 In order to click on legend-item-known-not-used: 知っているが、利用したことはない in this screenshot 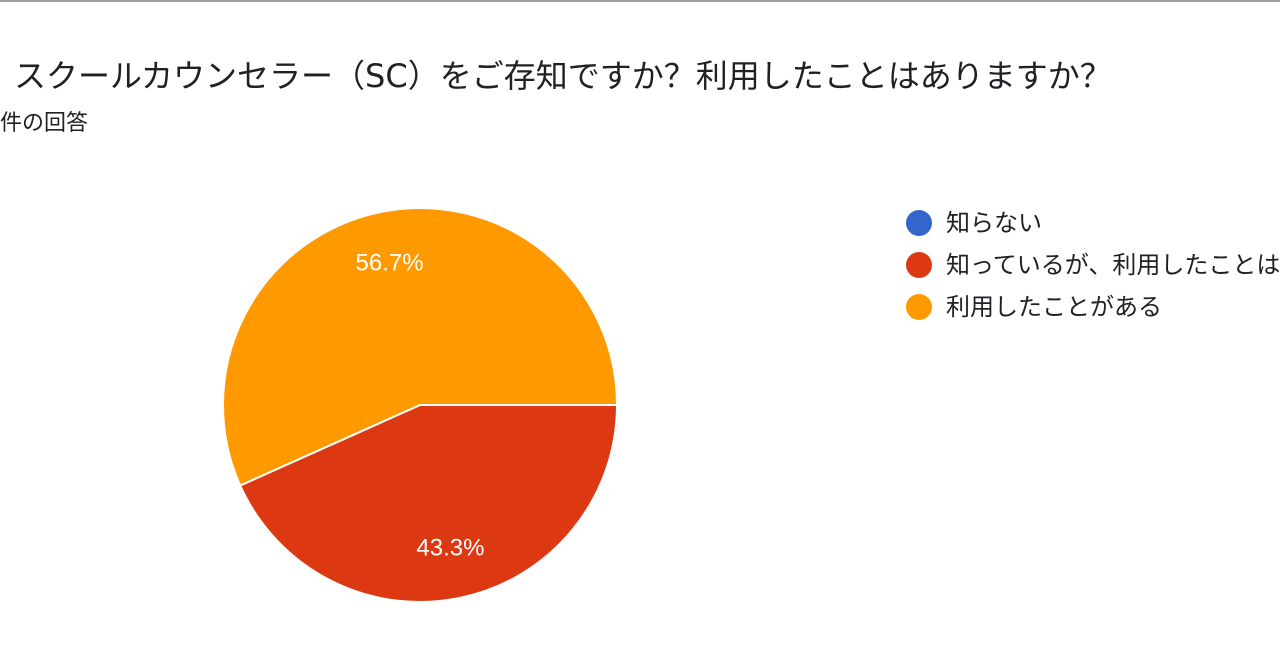, I will do `click(1093, 265)`.